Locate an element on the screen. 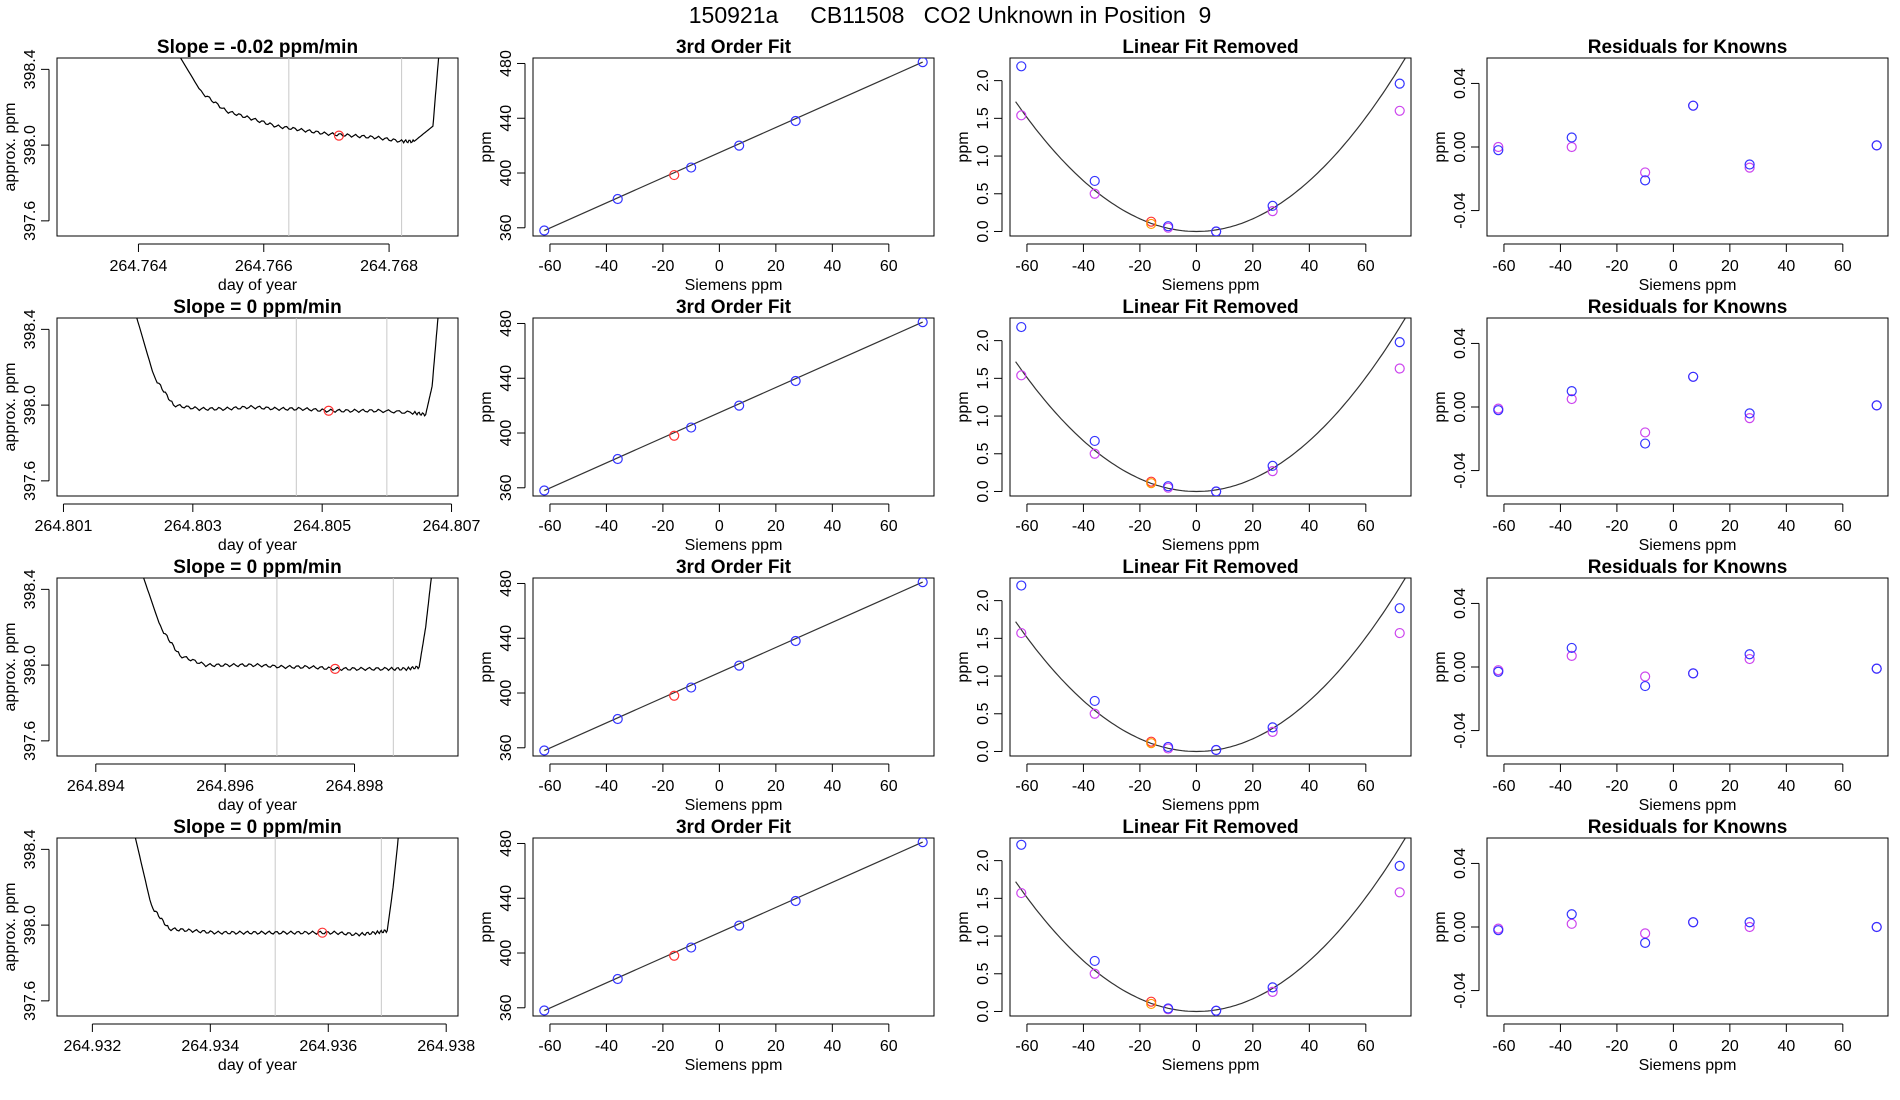  x-tick-label: 264.896 is located at coordinates (225, 786).